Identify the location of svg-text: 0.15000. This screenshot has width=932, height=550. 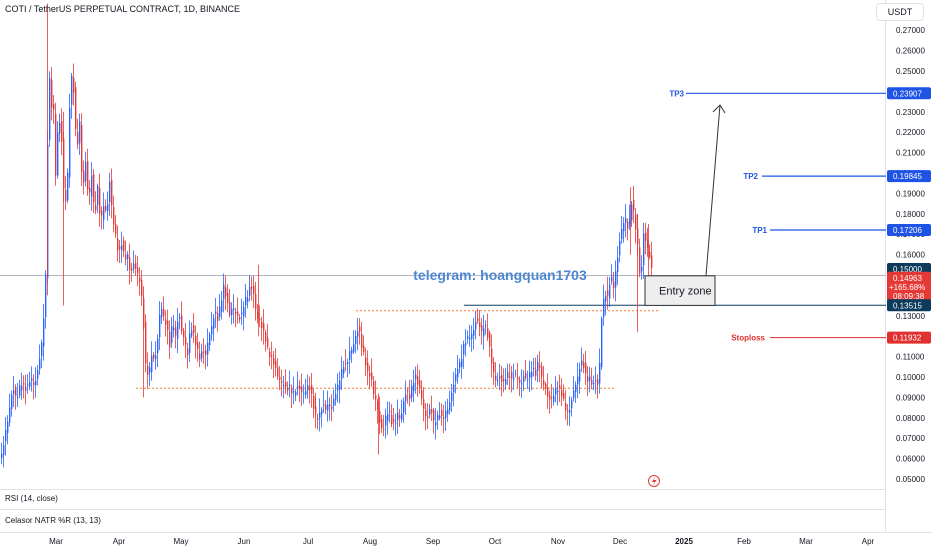
(907, 269).